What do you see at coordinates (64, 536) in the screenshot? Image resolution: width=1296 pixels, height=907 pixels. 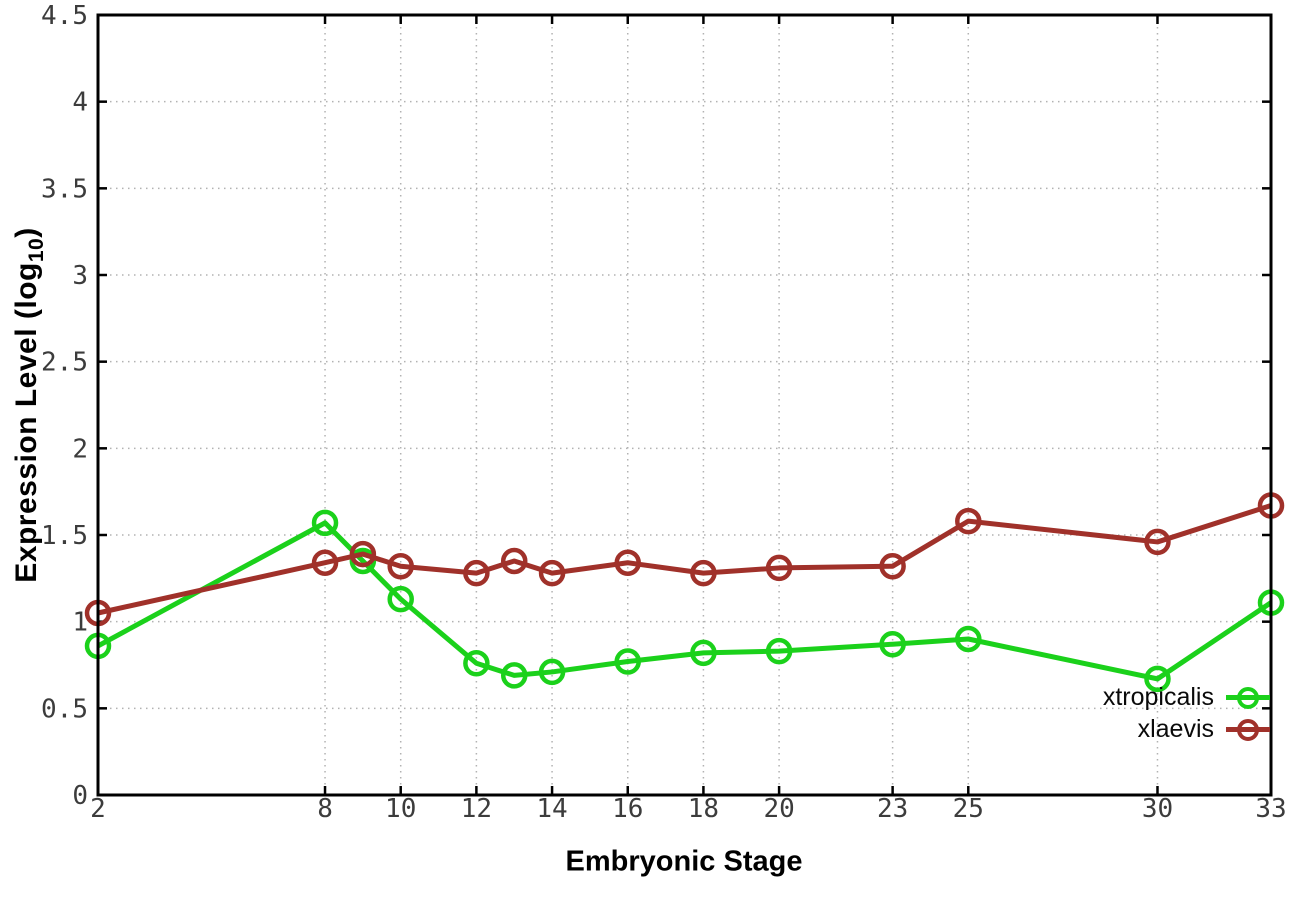 I see `y-tick-label: 1.5` at bounding box center [64, 536].